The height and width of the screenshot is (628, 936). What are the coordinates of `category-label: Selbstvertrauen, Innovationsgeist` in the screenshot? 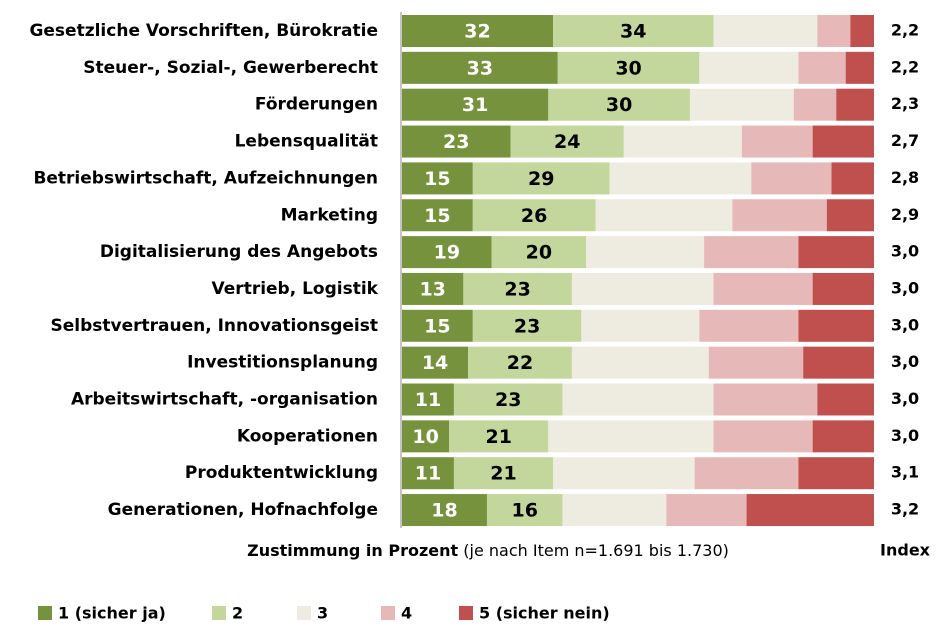 It's located at (215, 326).